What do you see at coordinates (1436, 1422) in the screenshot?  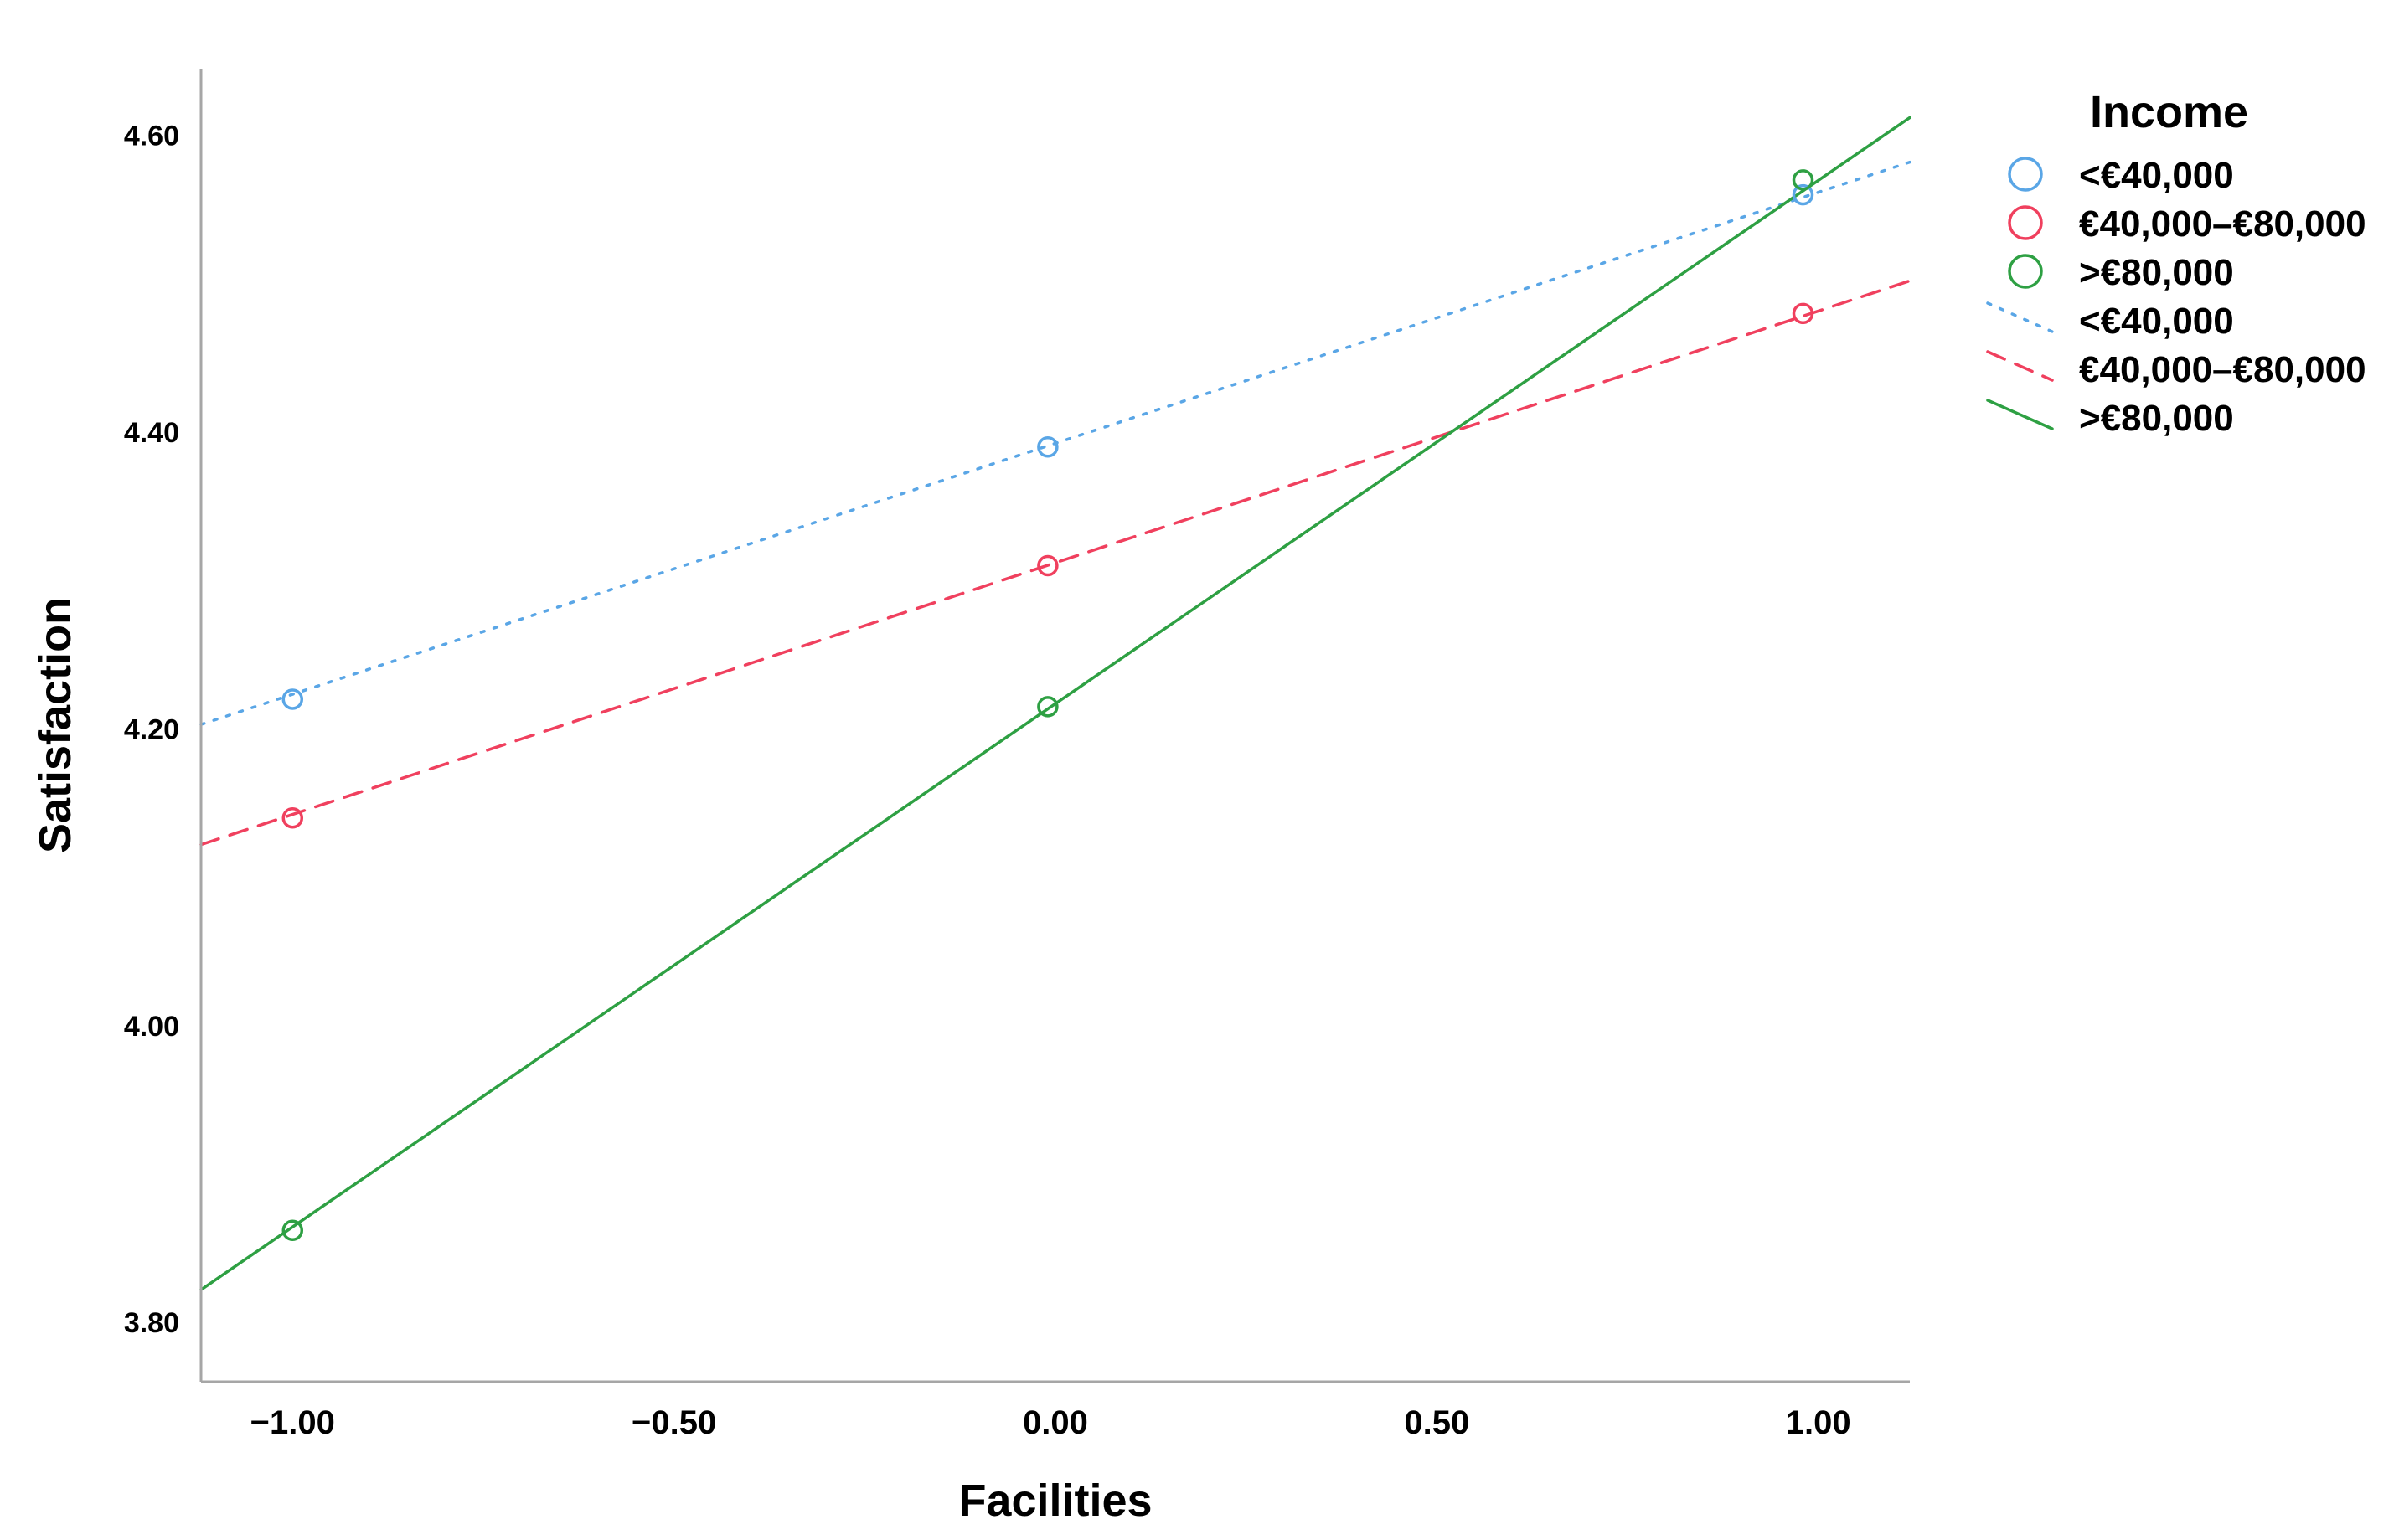 I see `x-tick-label: 0.50` at bounding box center [1436, 1422].